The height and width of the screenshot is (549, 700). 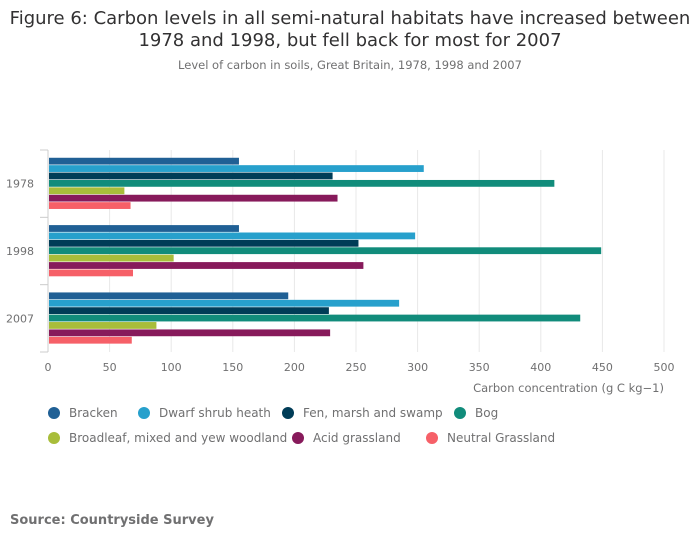 What do you see at coordinates (93, 413) in the screenshot?
I see `legend-label: Bracken` at bounding box center [93, 413].